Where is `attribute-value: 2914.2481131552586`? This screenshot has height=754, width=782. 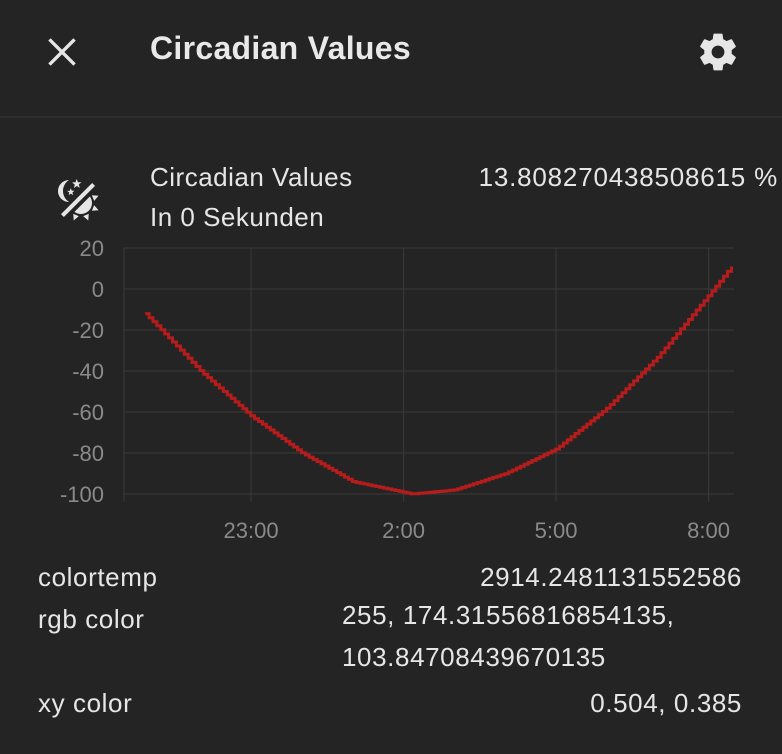
attribute-value: 2914.2481131552586 is located at coordinates (611, 577).